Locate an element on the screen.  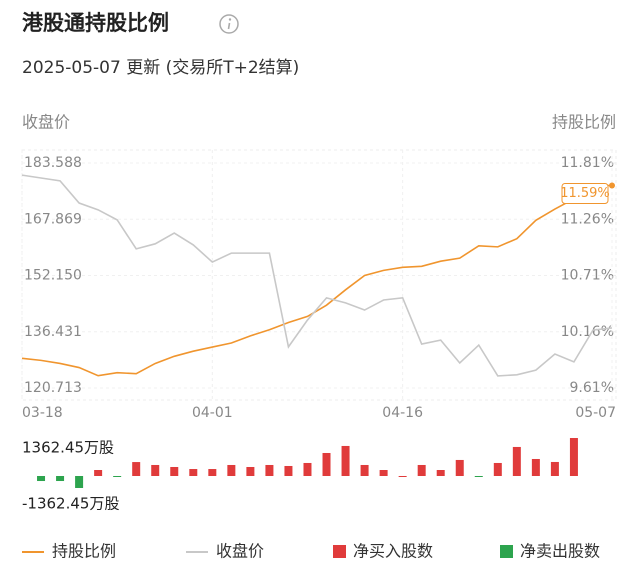
info-icon is located at coordinates (229, 24).